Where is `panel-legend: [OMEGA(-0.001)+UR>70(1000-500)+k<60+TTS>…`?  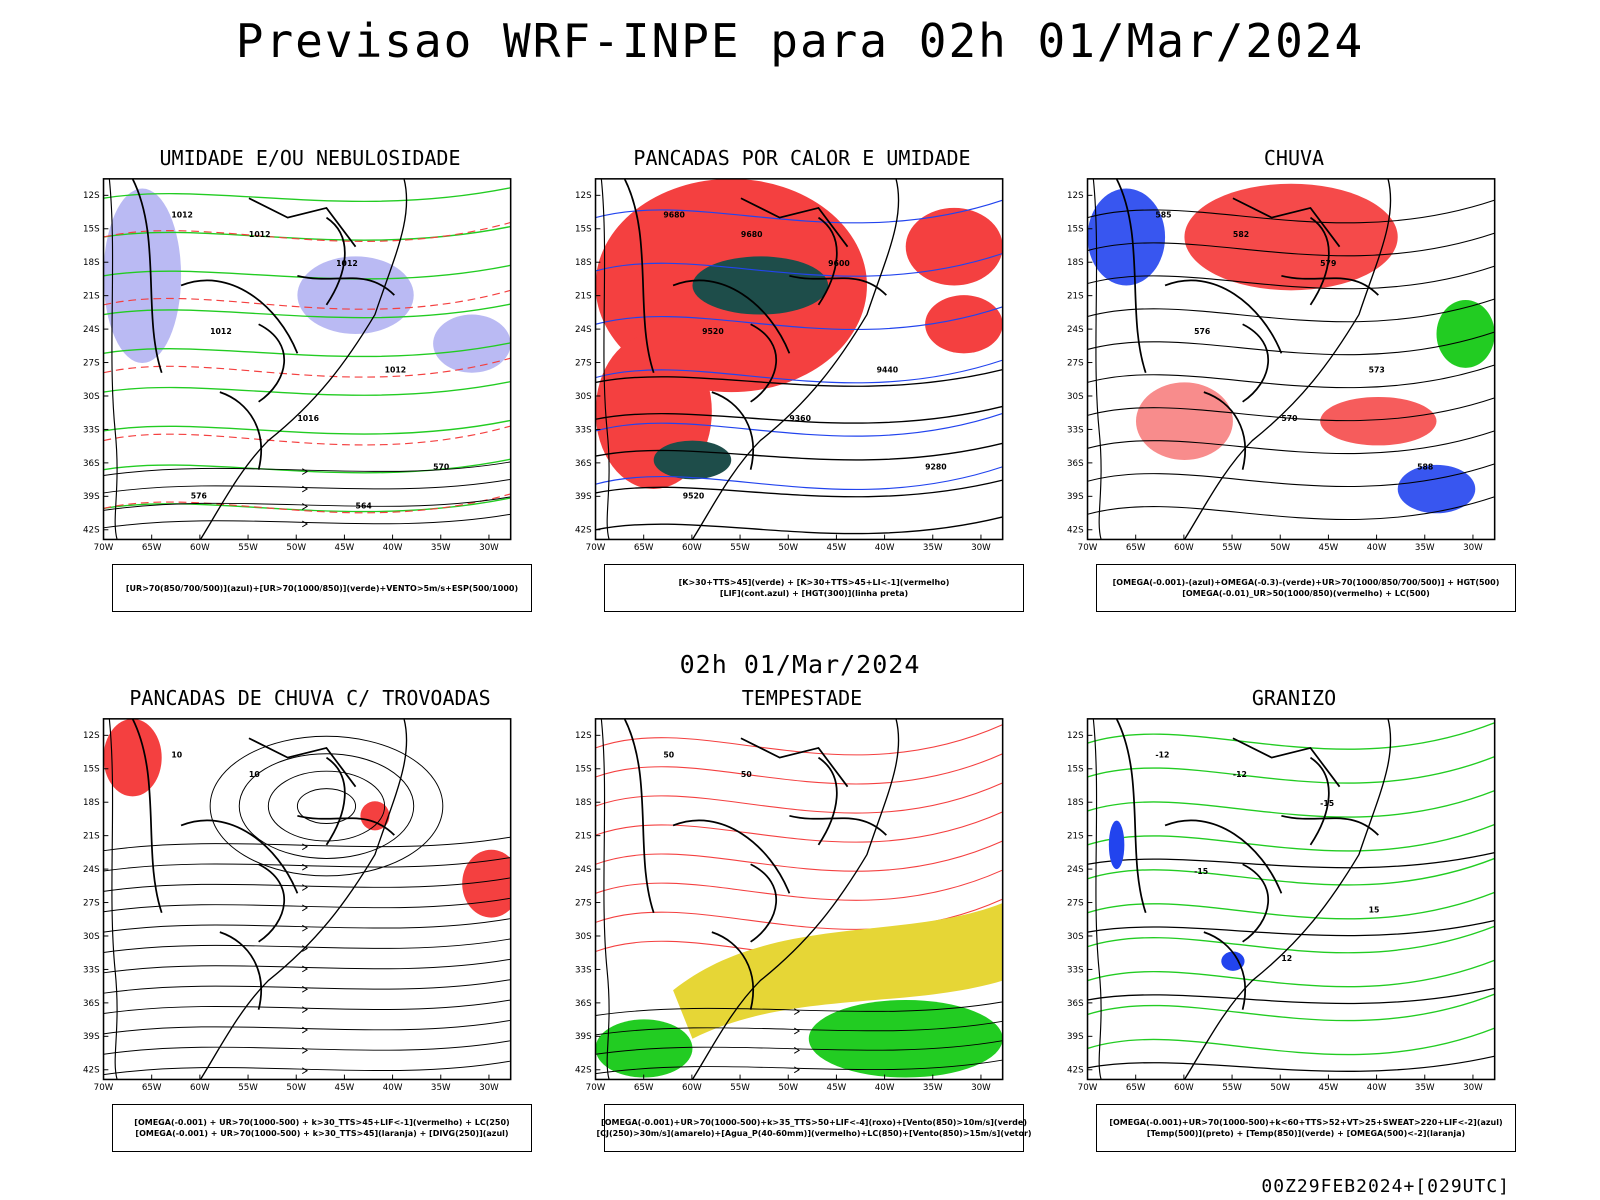
panel-legend: [OMEGA(-0.001)+UR>70(1000-500)+k<60+TTS>… is located at coordinates (1306, 1128).